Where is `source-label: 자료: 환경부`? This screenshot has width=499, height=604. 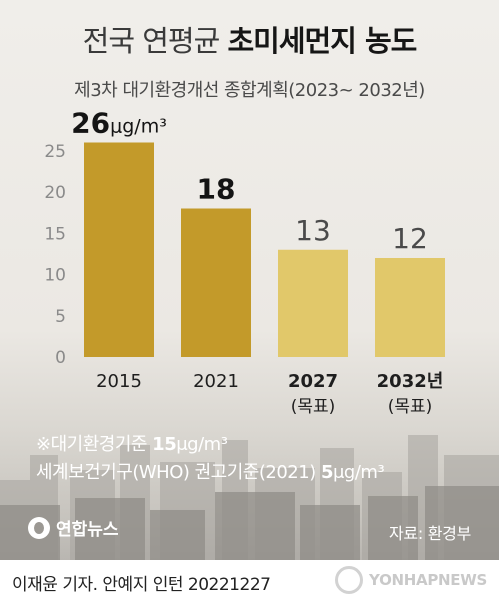
source-label: 자료: 환경부 is located at coordinates (430, 533).